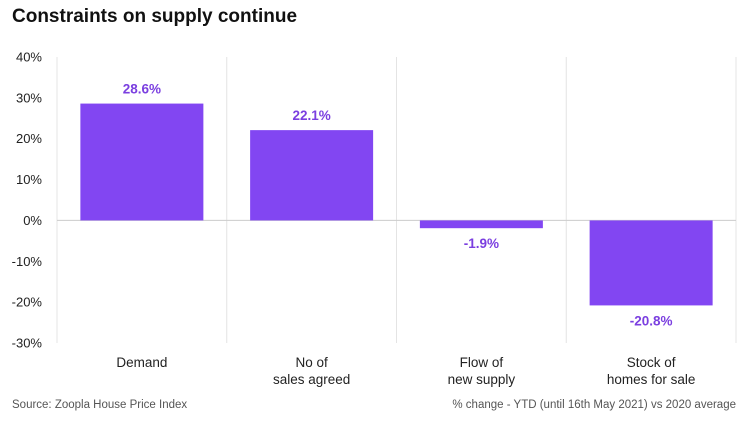 Image resolution: width=750 pixels, height=422 pixels. I want to click on x-tick-label: No of sales agreed, so click(311, 371).